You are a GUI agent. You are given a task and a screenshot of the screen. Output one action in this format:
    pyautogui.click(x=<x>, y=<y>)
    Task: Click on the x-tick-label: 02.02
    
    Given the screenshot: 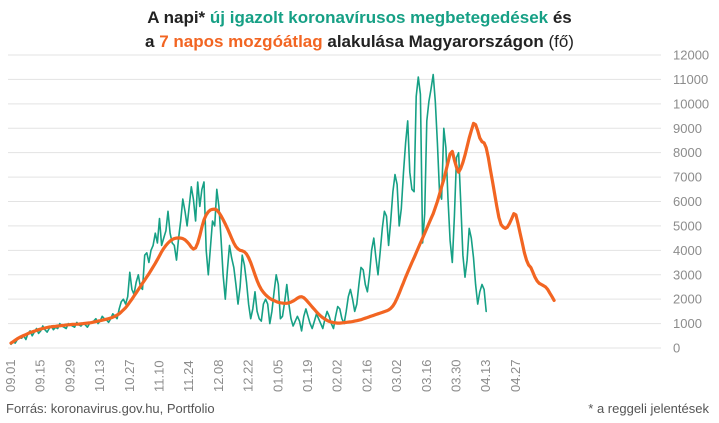 What is the action you would take?
    pyautogui.click(x=337, y=375)
    